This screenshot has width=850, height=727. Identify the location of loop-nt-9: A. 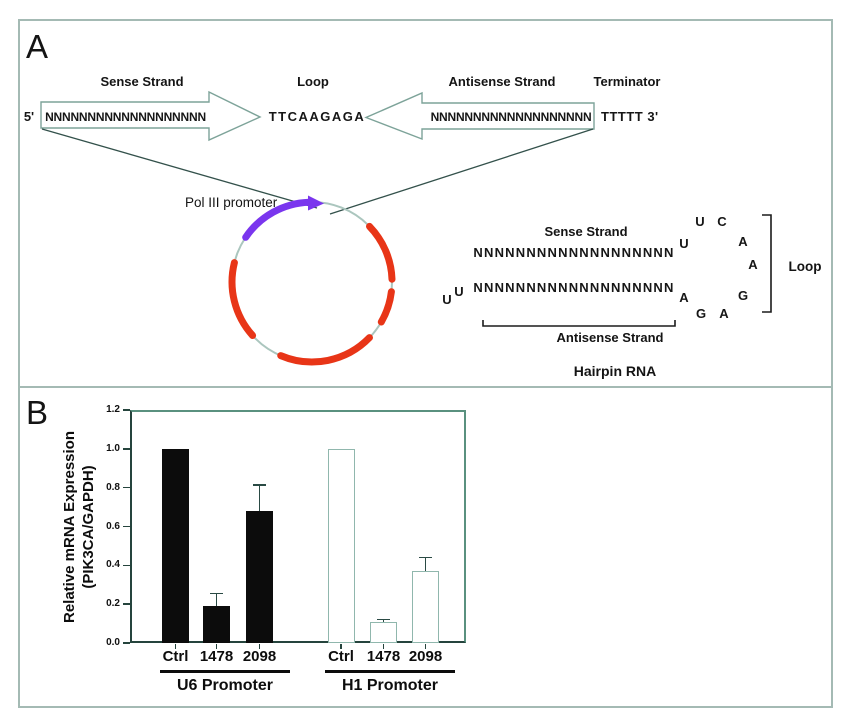
(684, 297).